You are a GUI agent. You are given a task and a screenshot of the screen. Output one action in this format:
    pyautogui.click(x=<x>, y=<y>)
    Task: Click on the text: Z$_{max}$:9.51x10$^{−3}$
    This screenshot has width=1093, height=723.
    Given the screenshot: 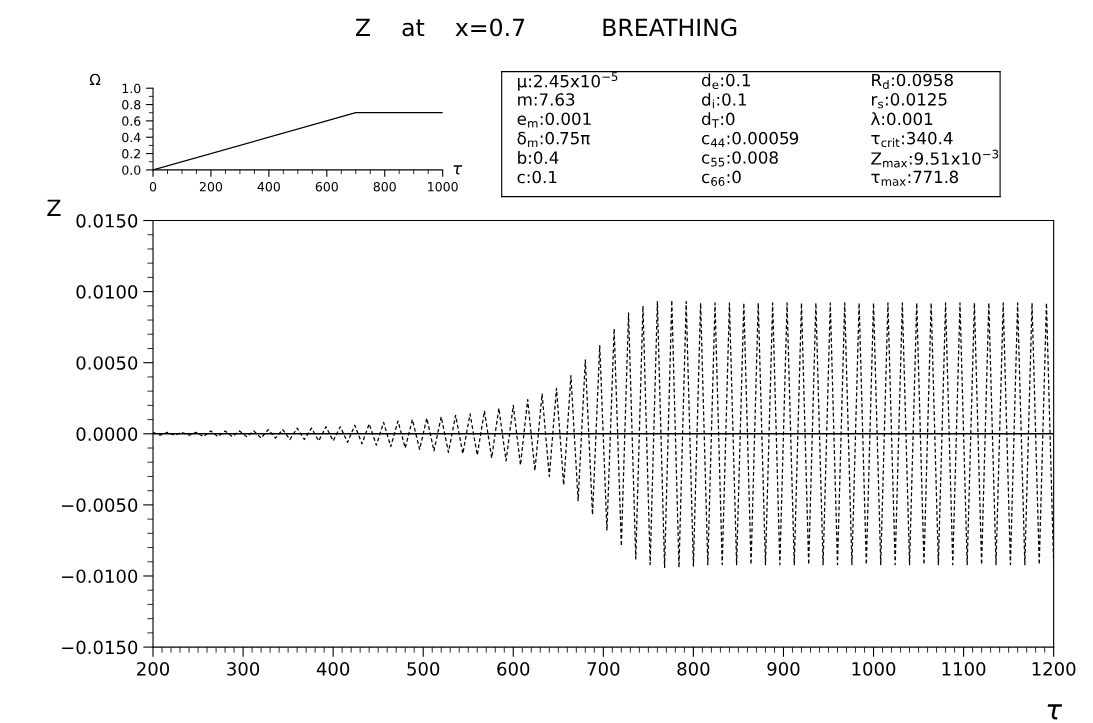 What is the action you would take?
    pyautogui.click(x=935, y=158)
    